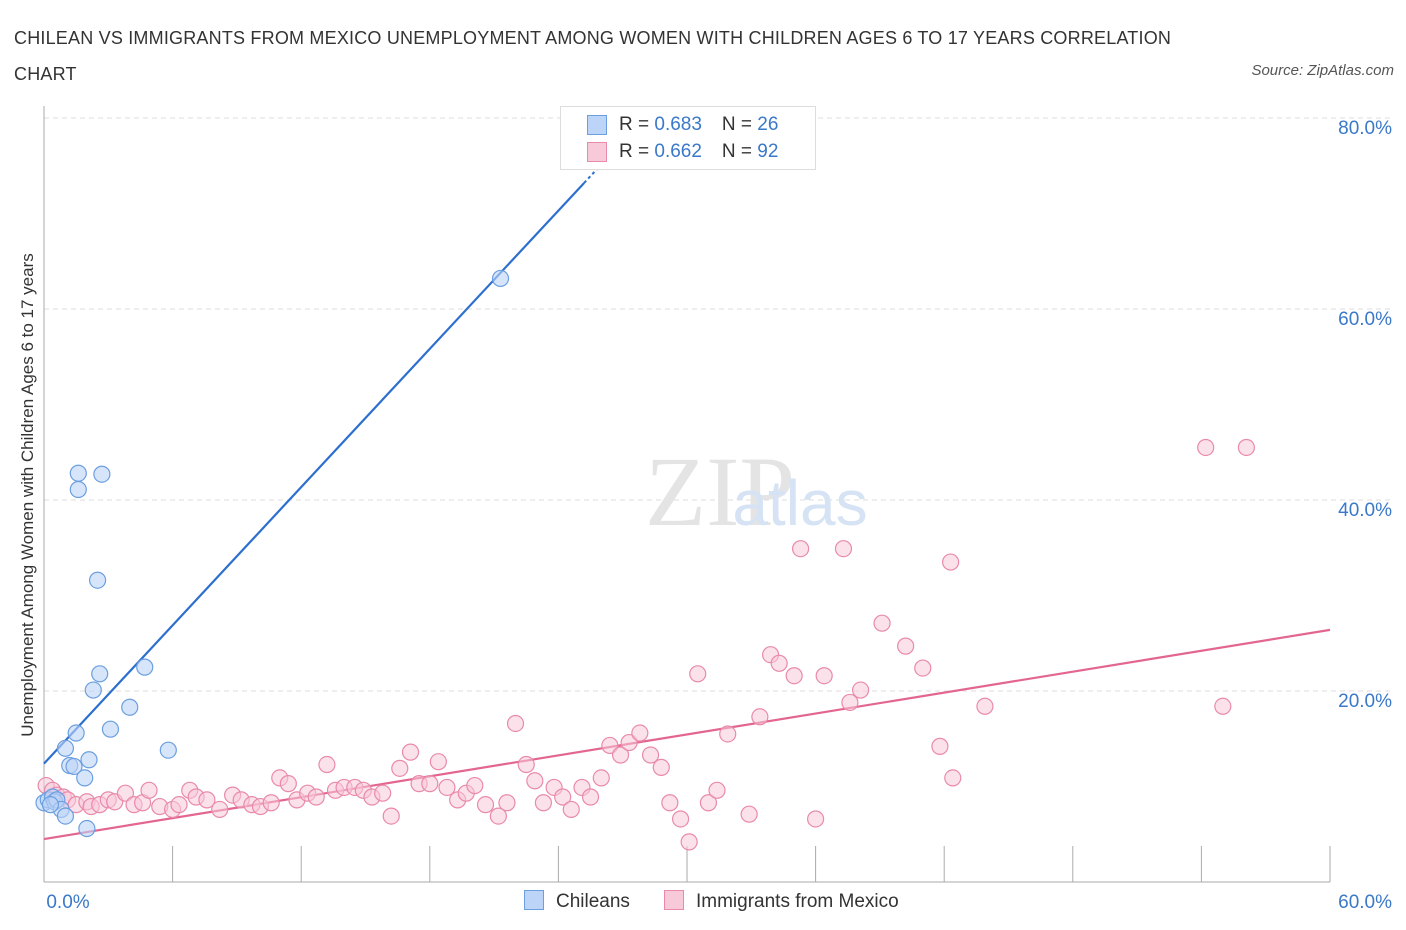  I want to click on legend-item-chileans: Chileans, so click(577, 902).